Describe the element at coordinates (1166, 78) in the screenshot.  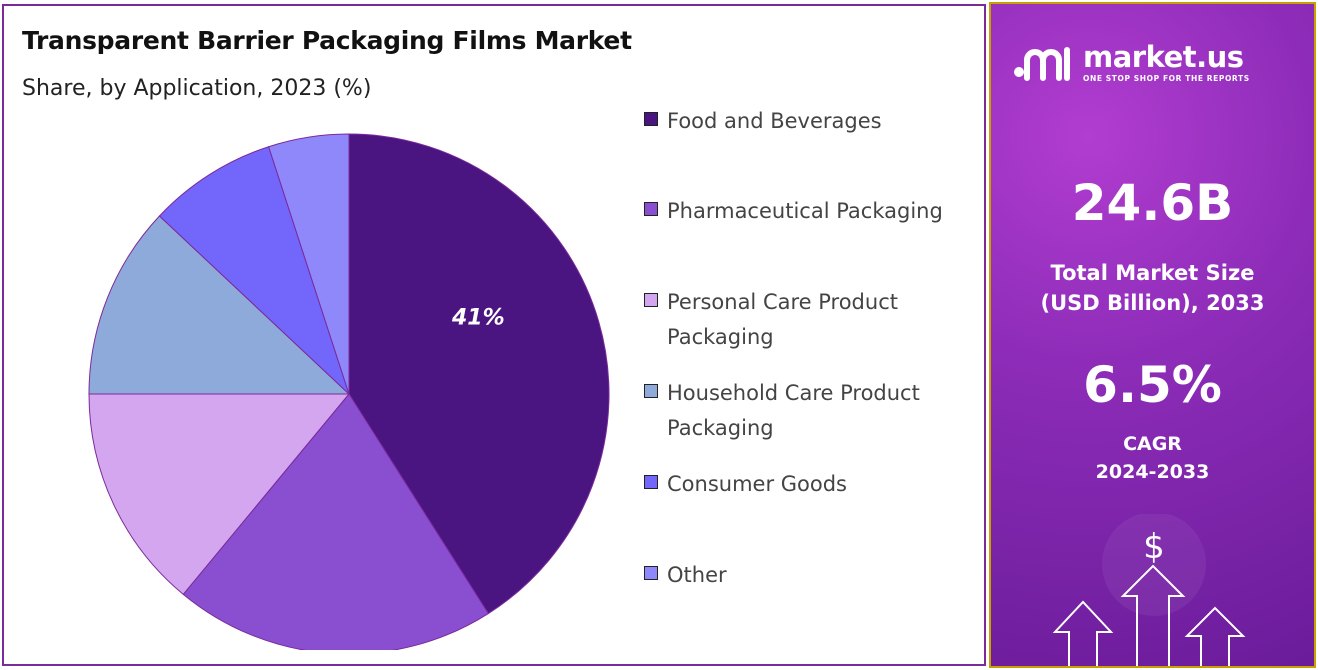
I see `brand-tagline: ONE STOP SHOP FOR THE REPORTS` at that location.